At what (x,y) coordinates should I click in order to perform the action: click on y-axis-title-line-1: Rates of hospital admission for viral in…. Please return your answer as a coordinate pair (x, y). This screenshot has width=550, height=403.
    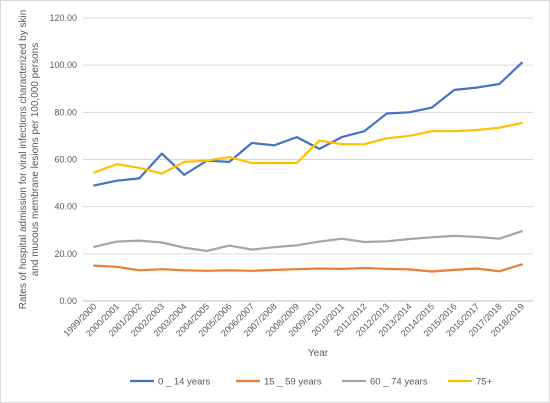
    Looking at the image, I should click on (23, 160).